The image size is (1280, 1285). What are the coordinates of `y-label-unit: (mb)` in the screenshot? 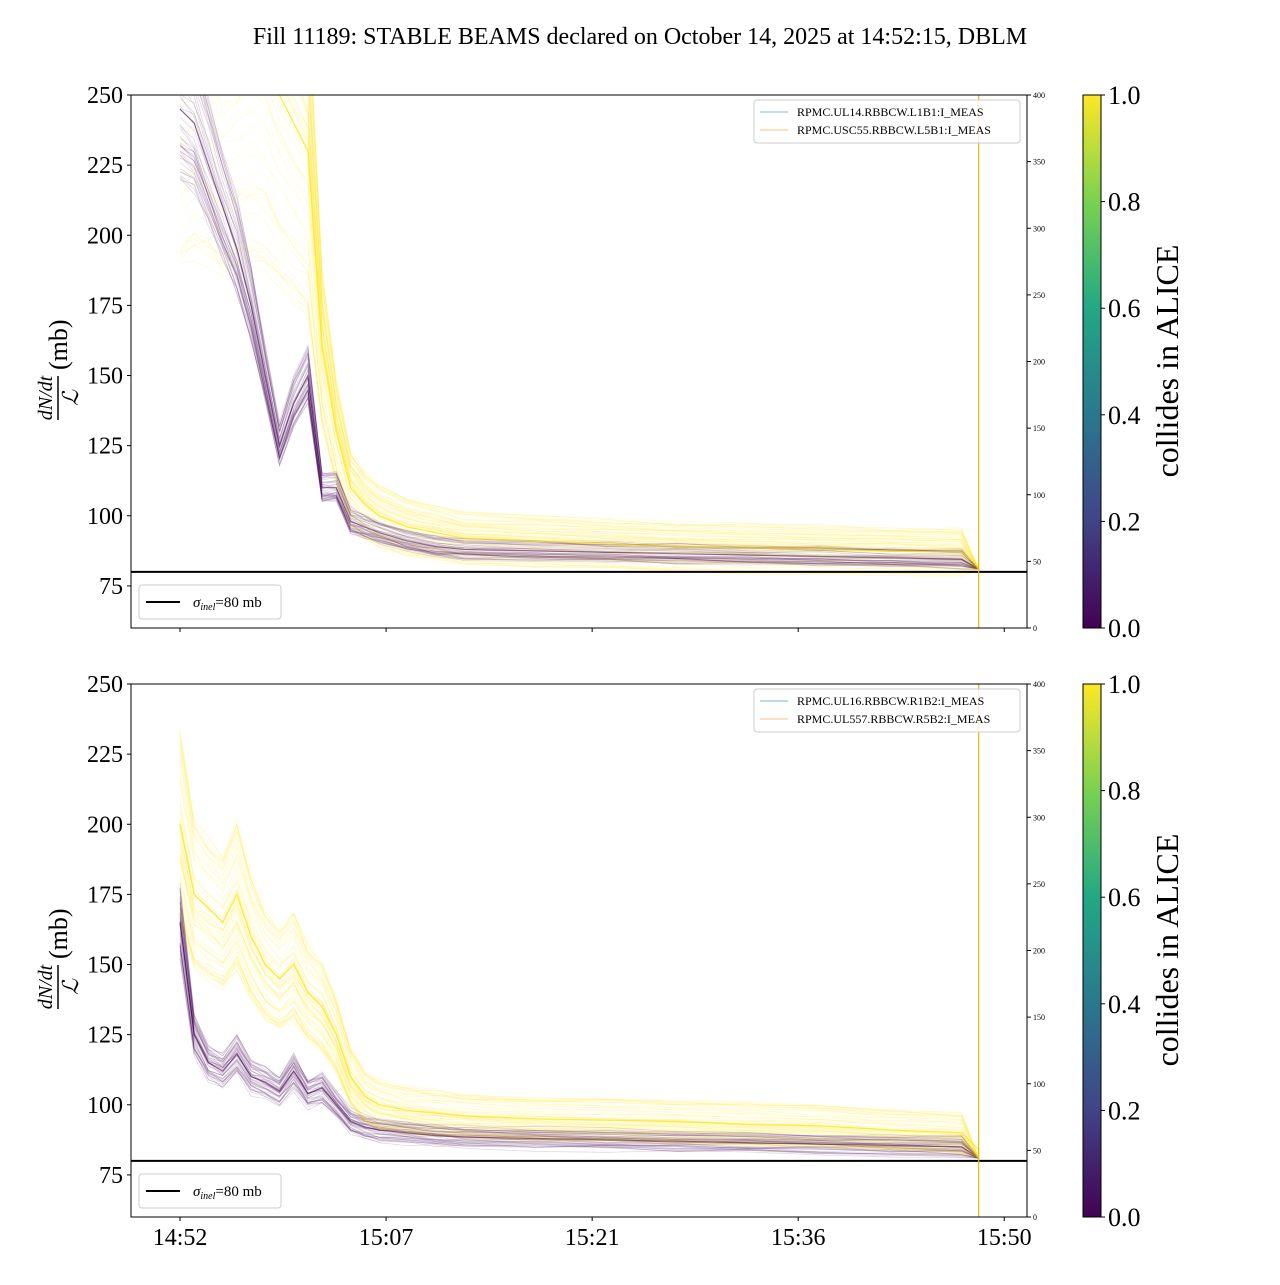 It's located at (58, 344).